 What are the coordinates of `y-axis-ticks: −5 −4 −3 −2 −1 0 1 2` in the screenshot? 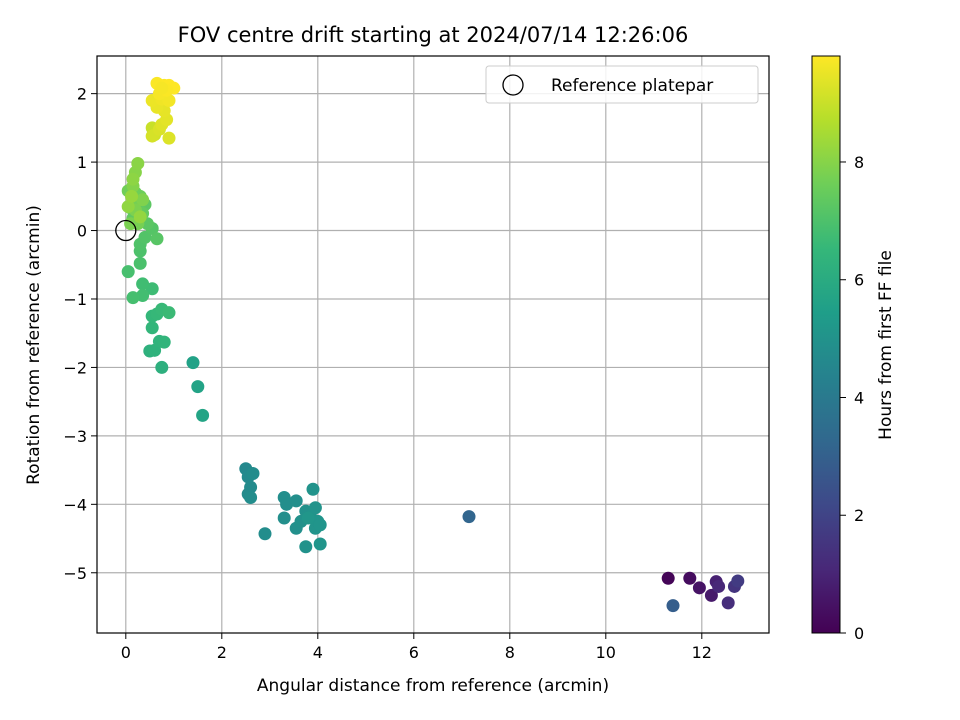 It's located at (80, 334).